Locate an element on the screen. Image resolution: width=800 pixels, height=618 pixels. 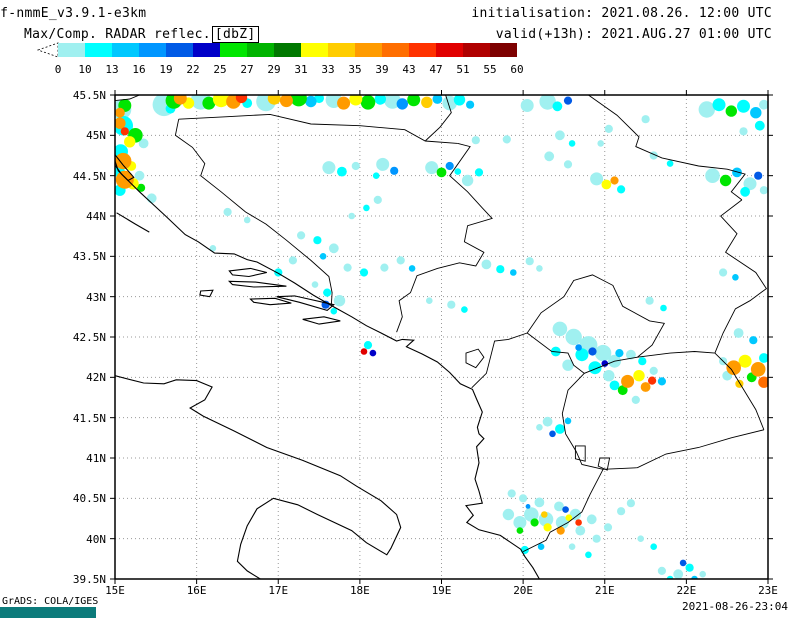
grads-credit: GrADS: COLA/IGES is located at coordinates (50, 601).